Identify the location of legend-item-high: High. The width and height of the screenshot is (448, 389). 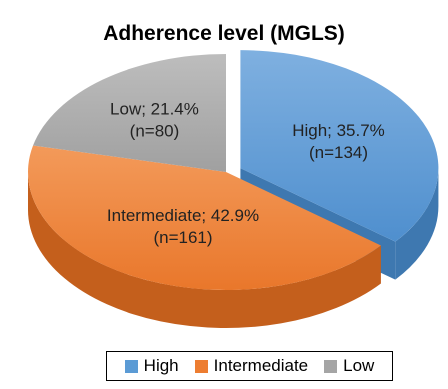
(151, 366).